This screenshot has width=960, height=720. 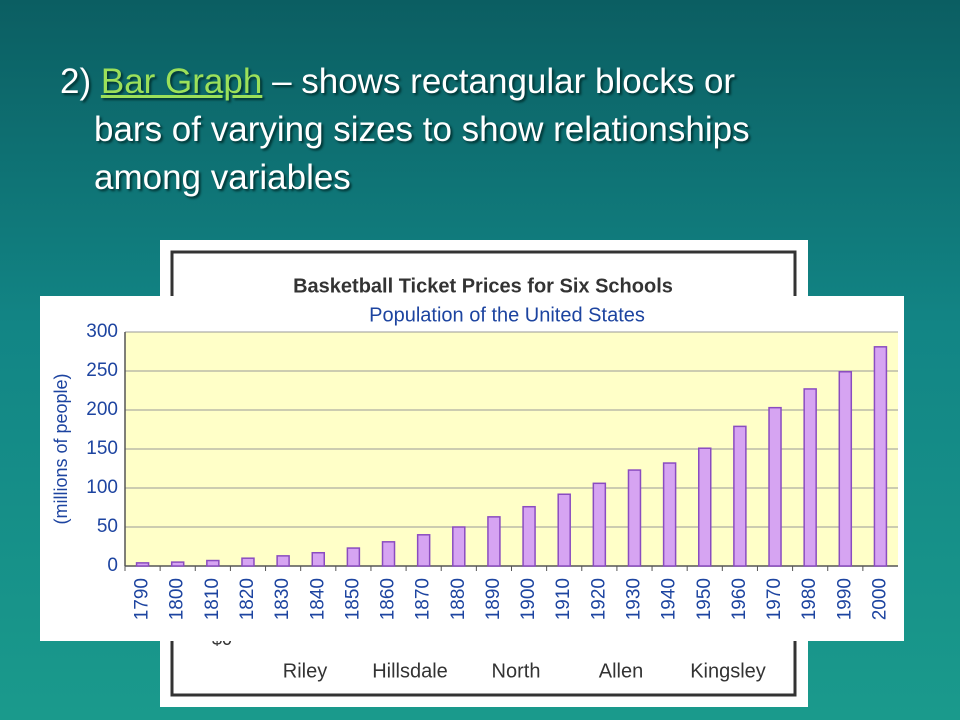 What do you see at coordinates (305, 671) in the screenshot?
I see `back-label: Riley` at bounding box center [305, 671].